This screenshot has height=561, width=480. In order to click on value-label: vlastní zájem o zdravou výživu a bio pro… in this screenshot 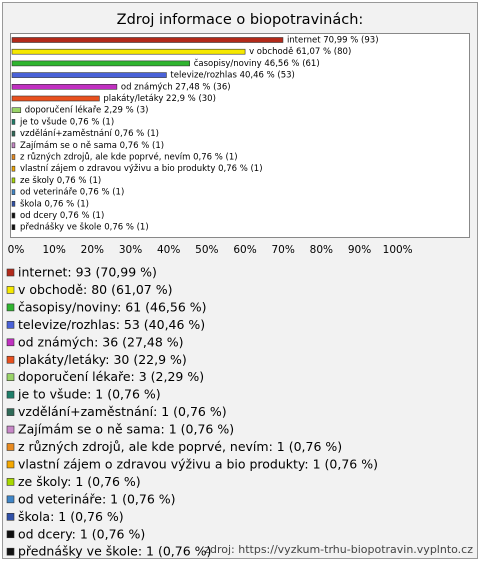, I will do `click(141, 169)`.